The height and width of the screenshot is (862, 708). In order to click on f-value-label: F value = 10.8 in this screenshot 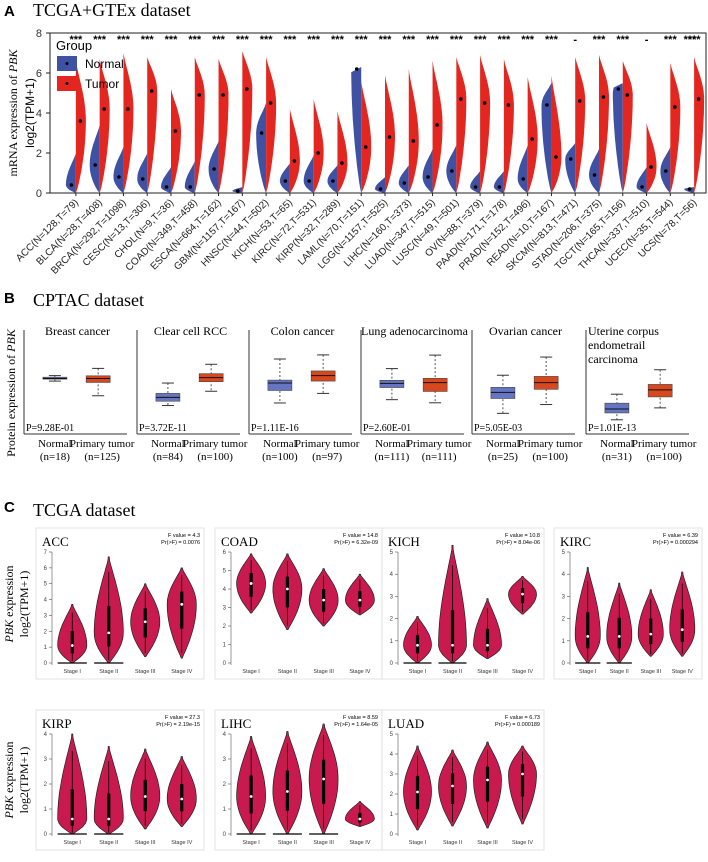, I will do `click(522, 536)`.